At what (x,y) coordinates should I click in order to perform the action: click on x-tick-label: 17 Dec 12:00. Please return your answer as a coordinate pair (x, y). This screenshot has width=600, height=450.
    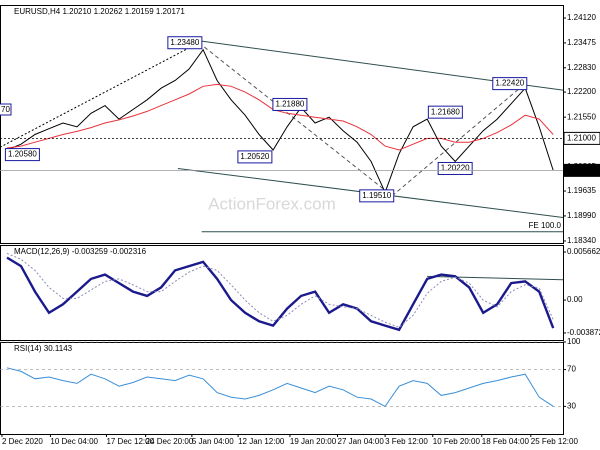
    Looking at the image, I should click on (130, 441).